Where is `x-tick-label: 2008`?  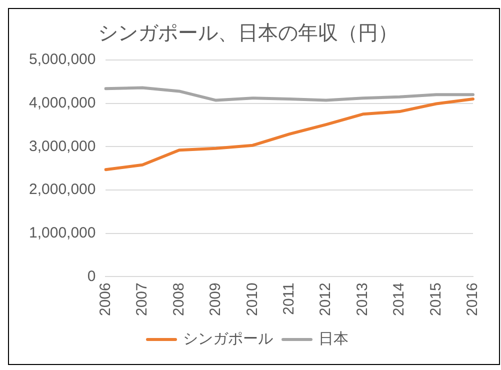 x-tick-label: 2008 is located at coordinates (179, 299).